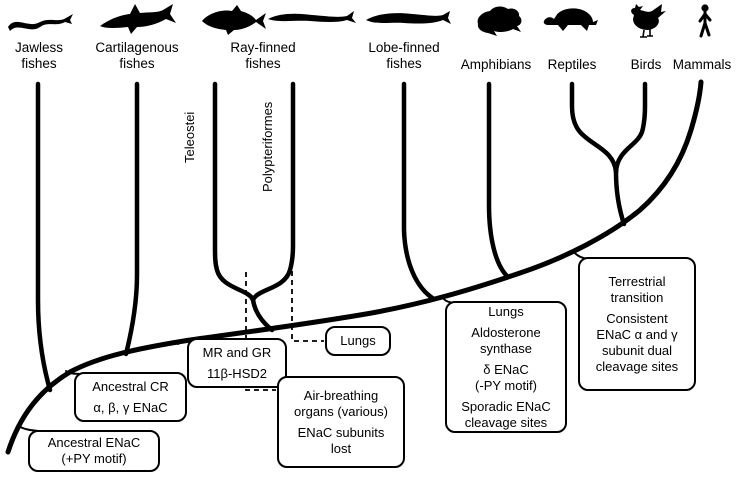 The height and width of the screenshot is (478, 736). What do you see at coordinates (94, 458) in the screenshot?
I see `annotation-line: (+PY motif)` at bounding box center [94, 458].